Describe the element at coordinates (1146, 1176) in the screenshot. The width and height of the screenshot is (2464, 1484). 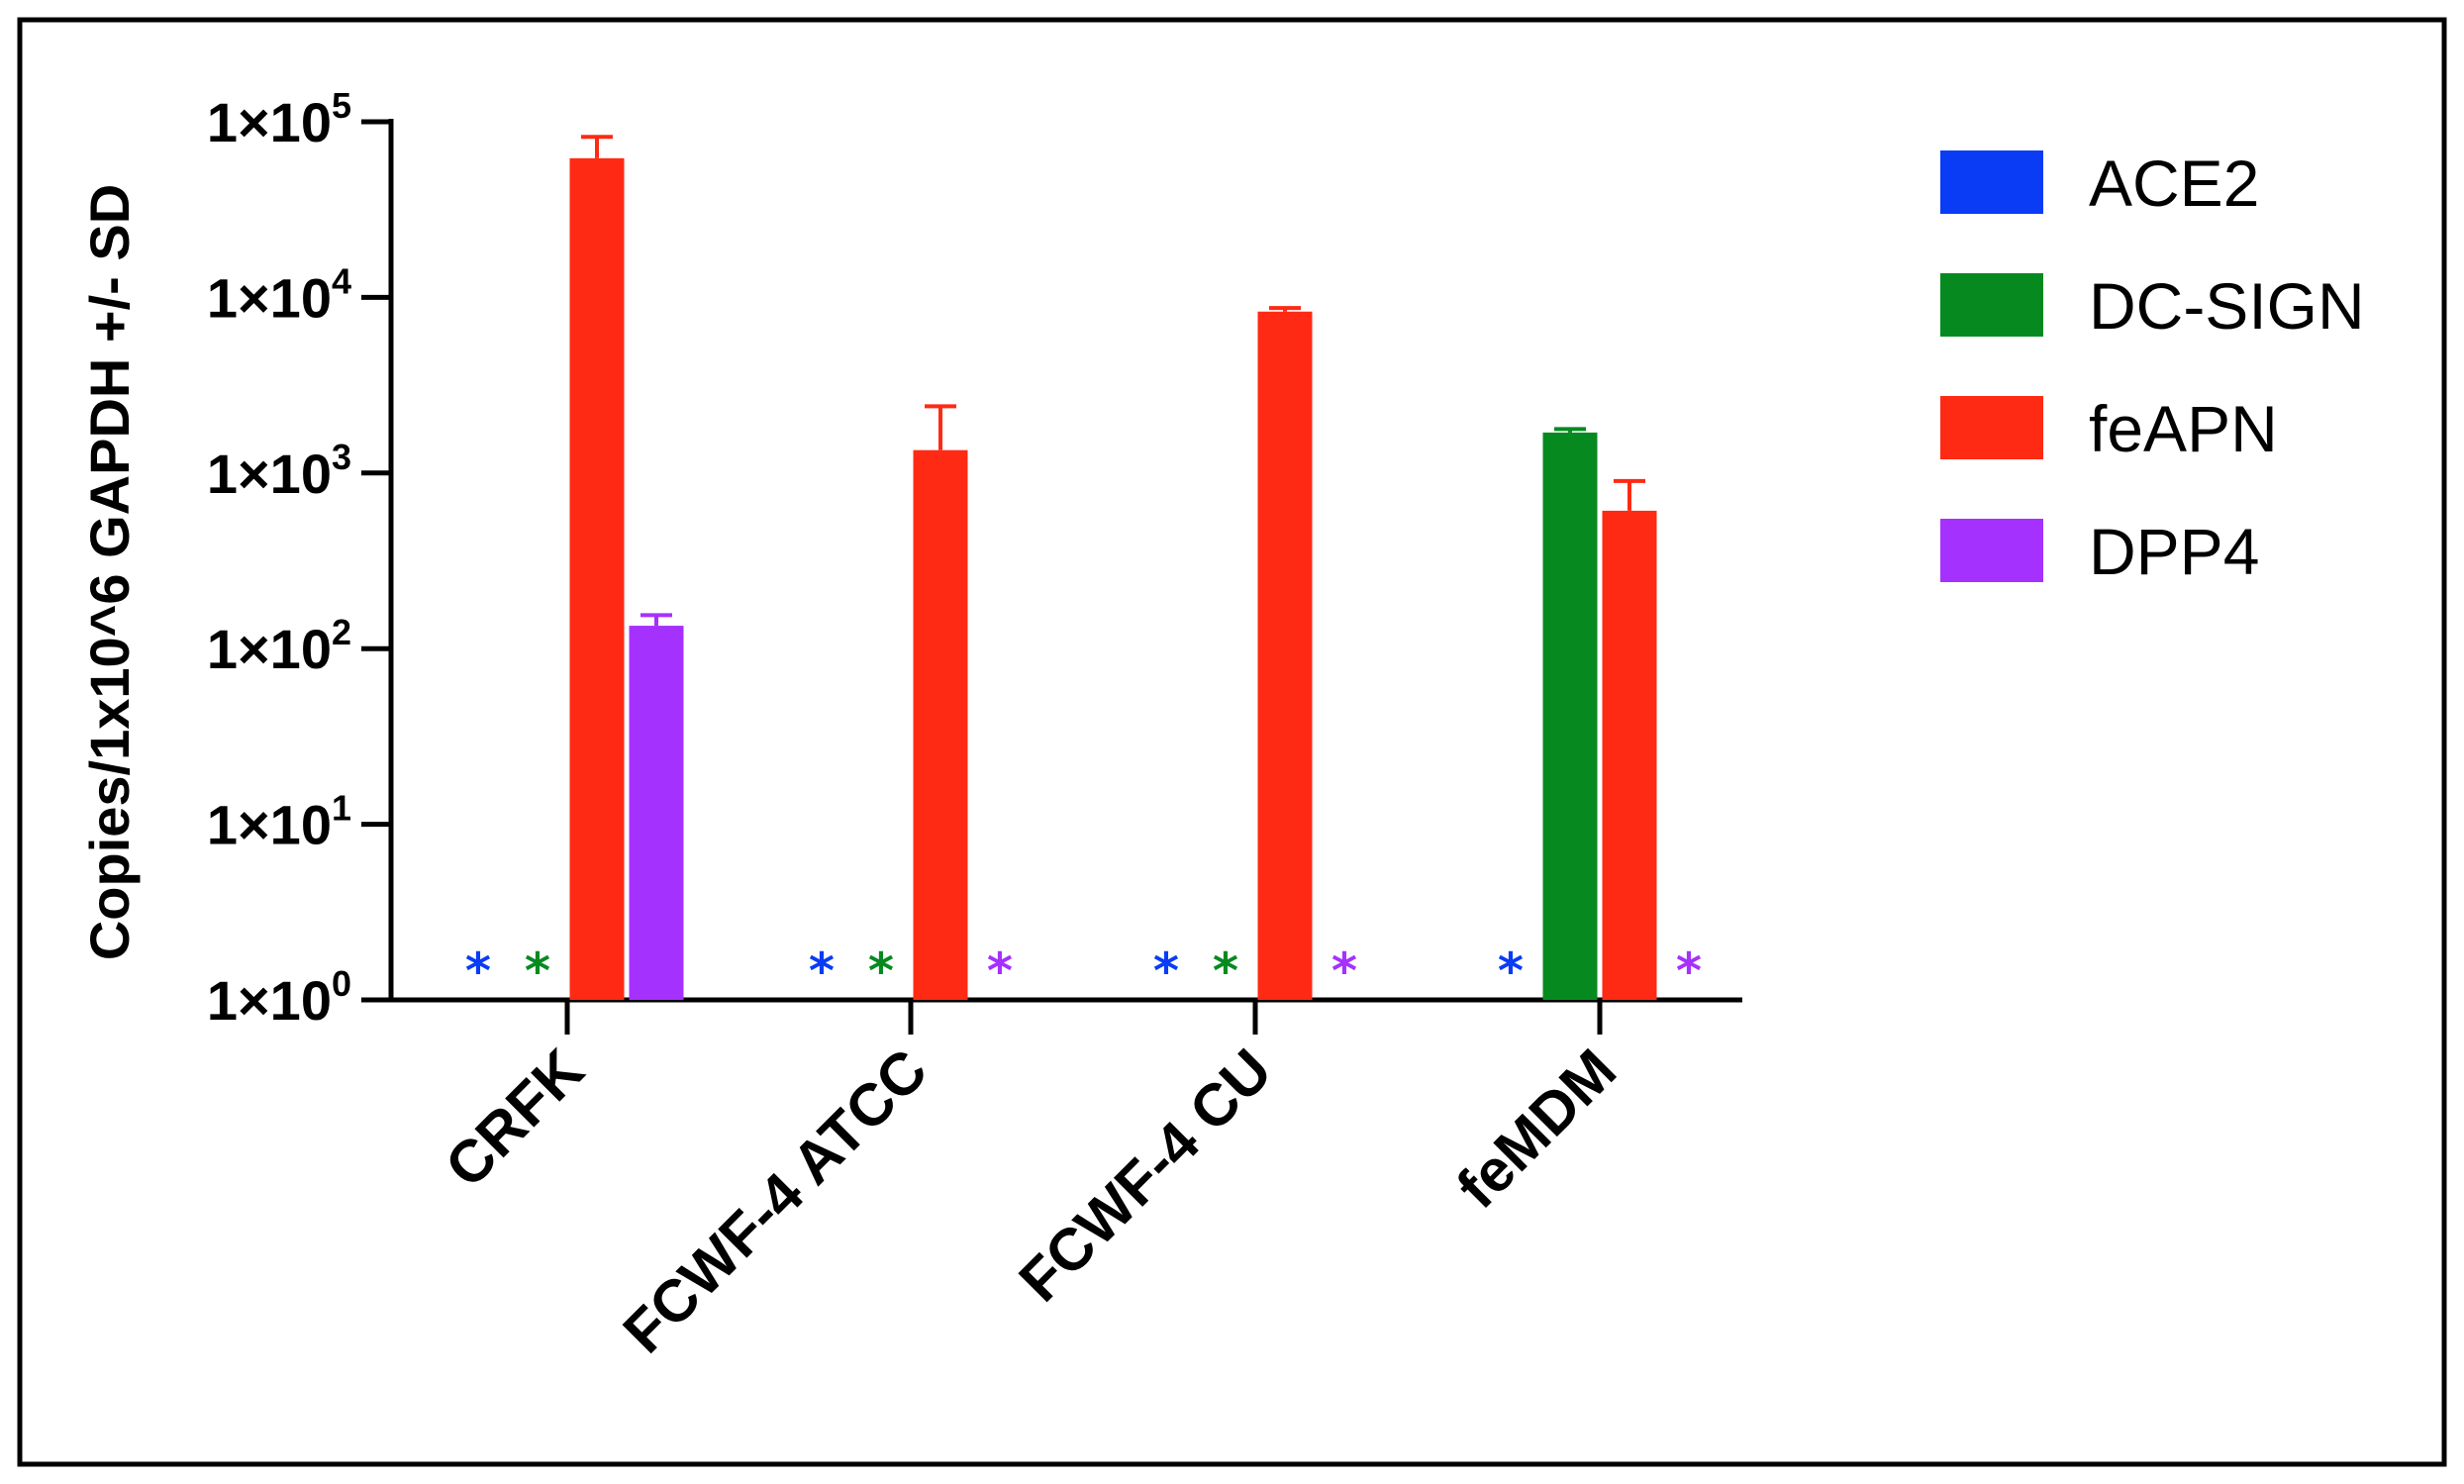
I see `x-tick-label-2: FCWF-4 CU` at that location.